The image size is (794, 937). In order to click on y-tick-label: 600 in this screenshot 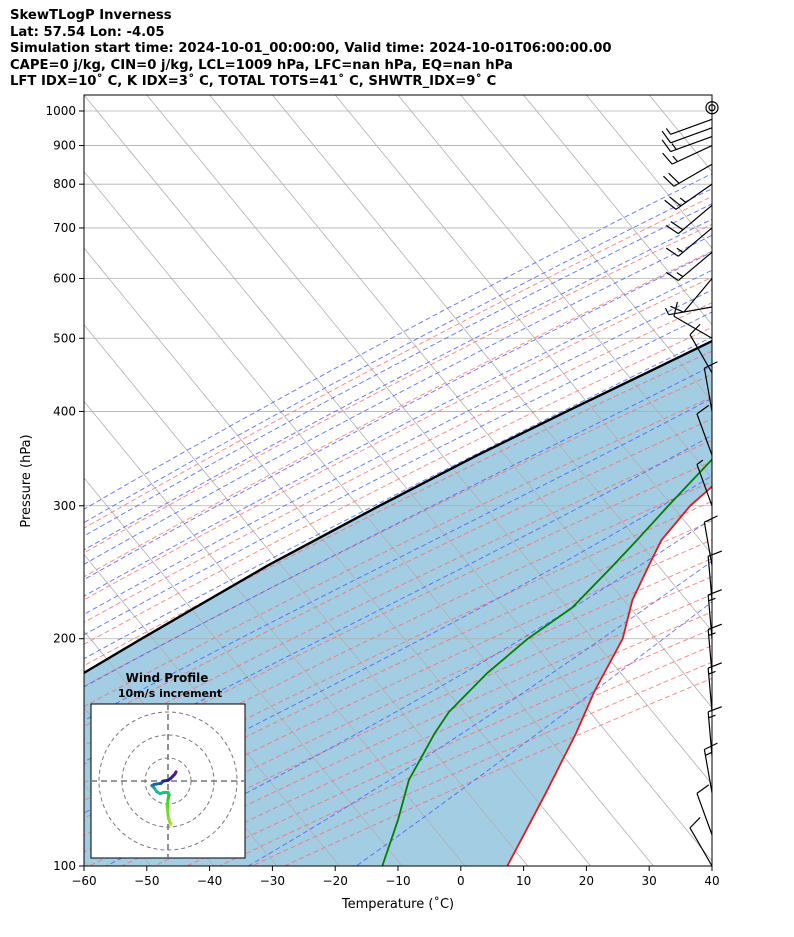, I will do `click(64, 278)`.